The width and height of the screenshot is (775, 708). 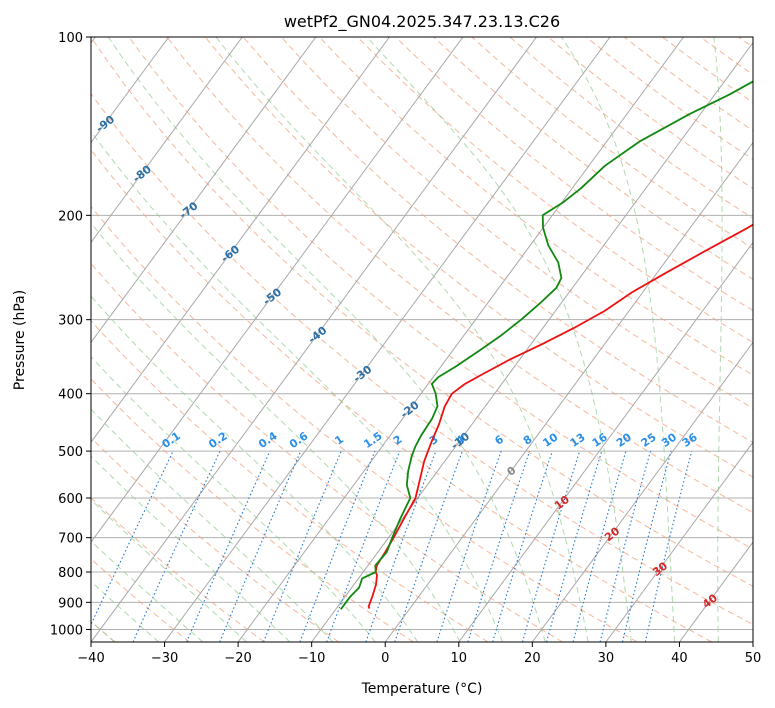 I want to click on x-tick-label: 30, so click(x=606, y=658).